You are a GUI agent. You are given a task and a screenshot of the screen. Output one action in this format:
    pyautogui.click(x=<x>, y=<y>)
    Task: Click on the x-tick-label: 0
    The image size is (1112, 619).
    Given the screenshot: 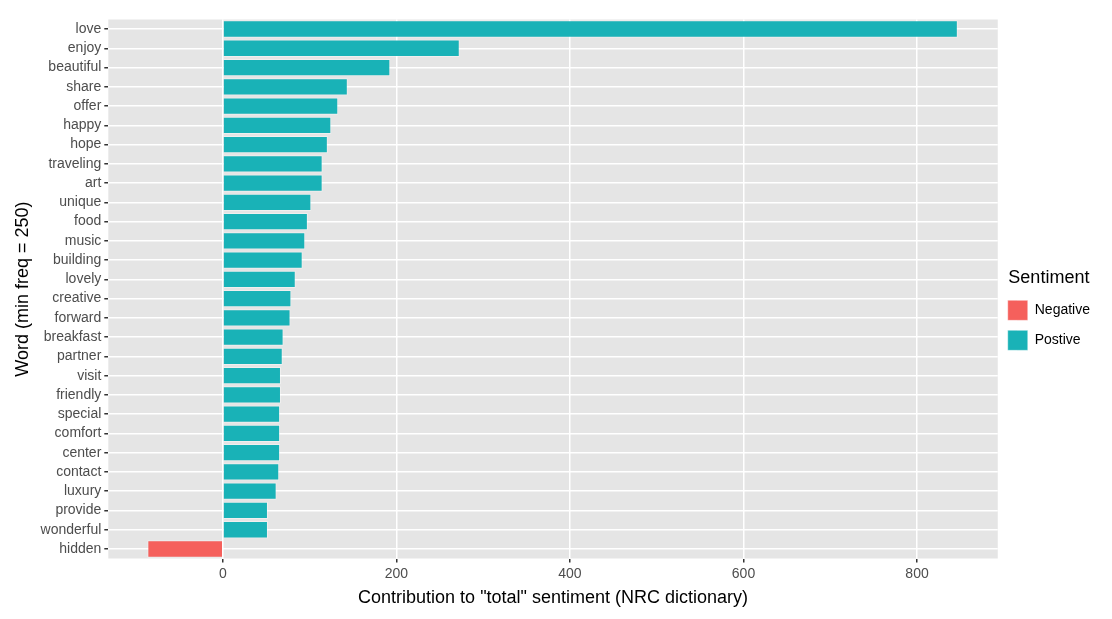 What is the action you would take?
    pyautogui.click(x=222, y=572)
    